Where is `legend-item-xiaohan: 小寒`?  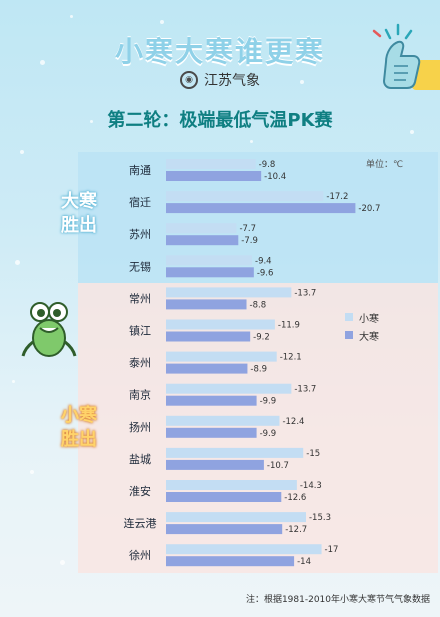
legend-item-xiaohan: 小寒 is located at coordinates (362, 317).